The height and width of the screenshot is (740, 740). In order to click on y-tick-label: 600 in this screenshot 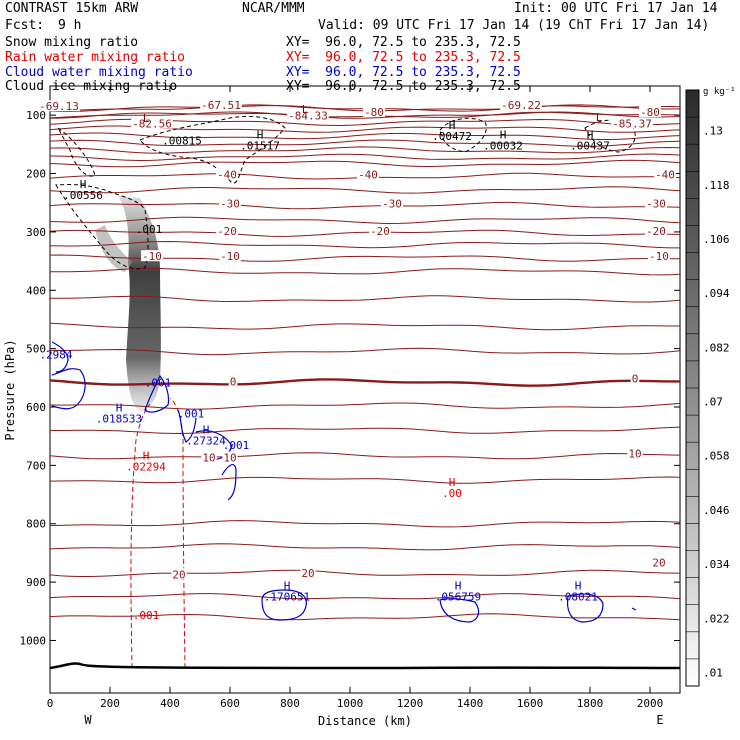, I will do `click(36, 407)`.